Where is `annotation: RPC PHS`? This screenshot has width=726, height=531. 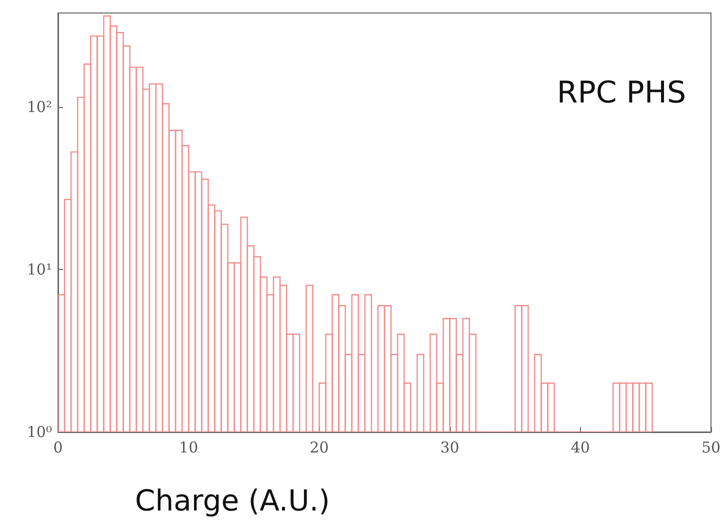
annotation: RPC PHS is located at coordinates (621, 93).